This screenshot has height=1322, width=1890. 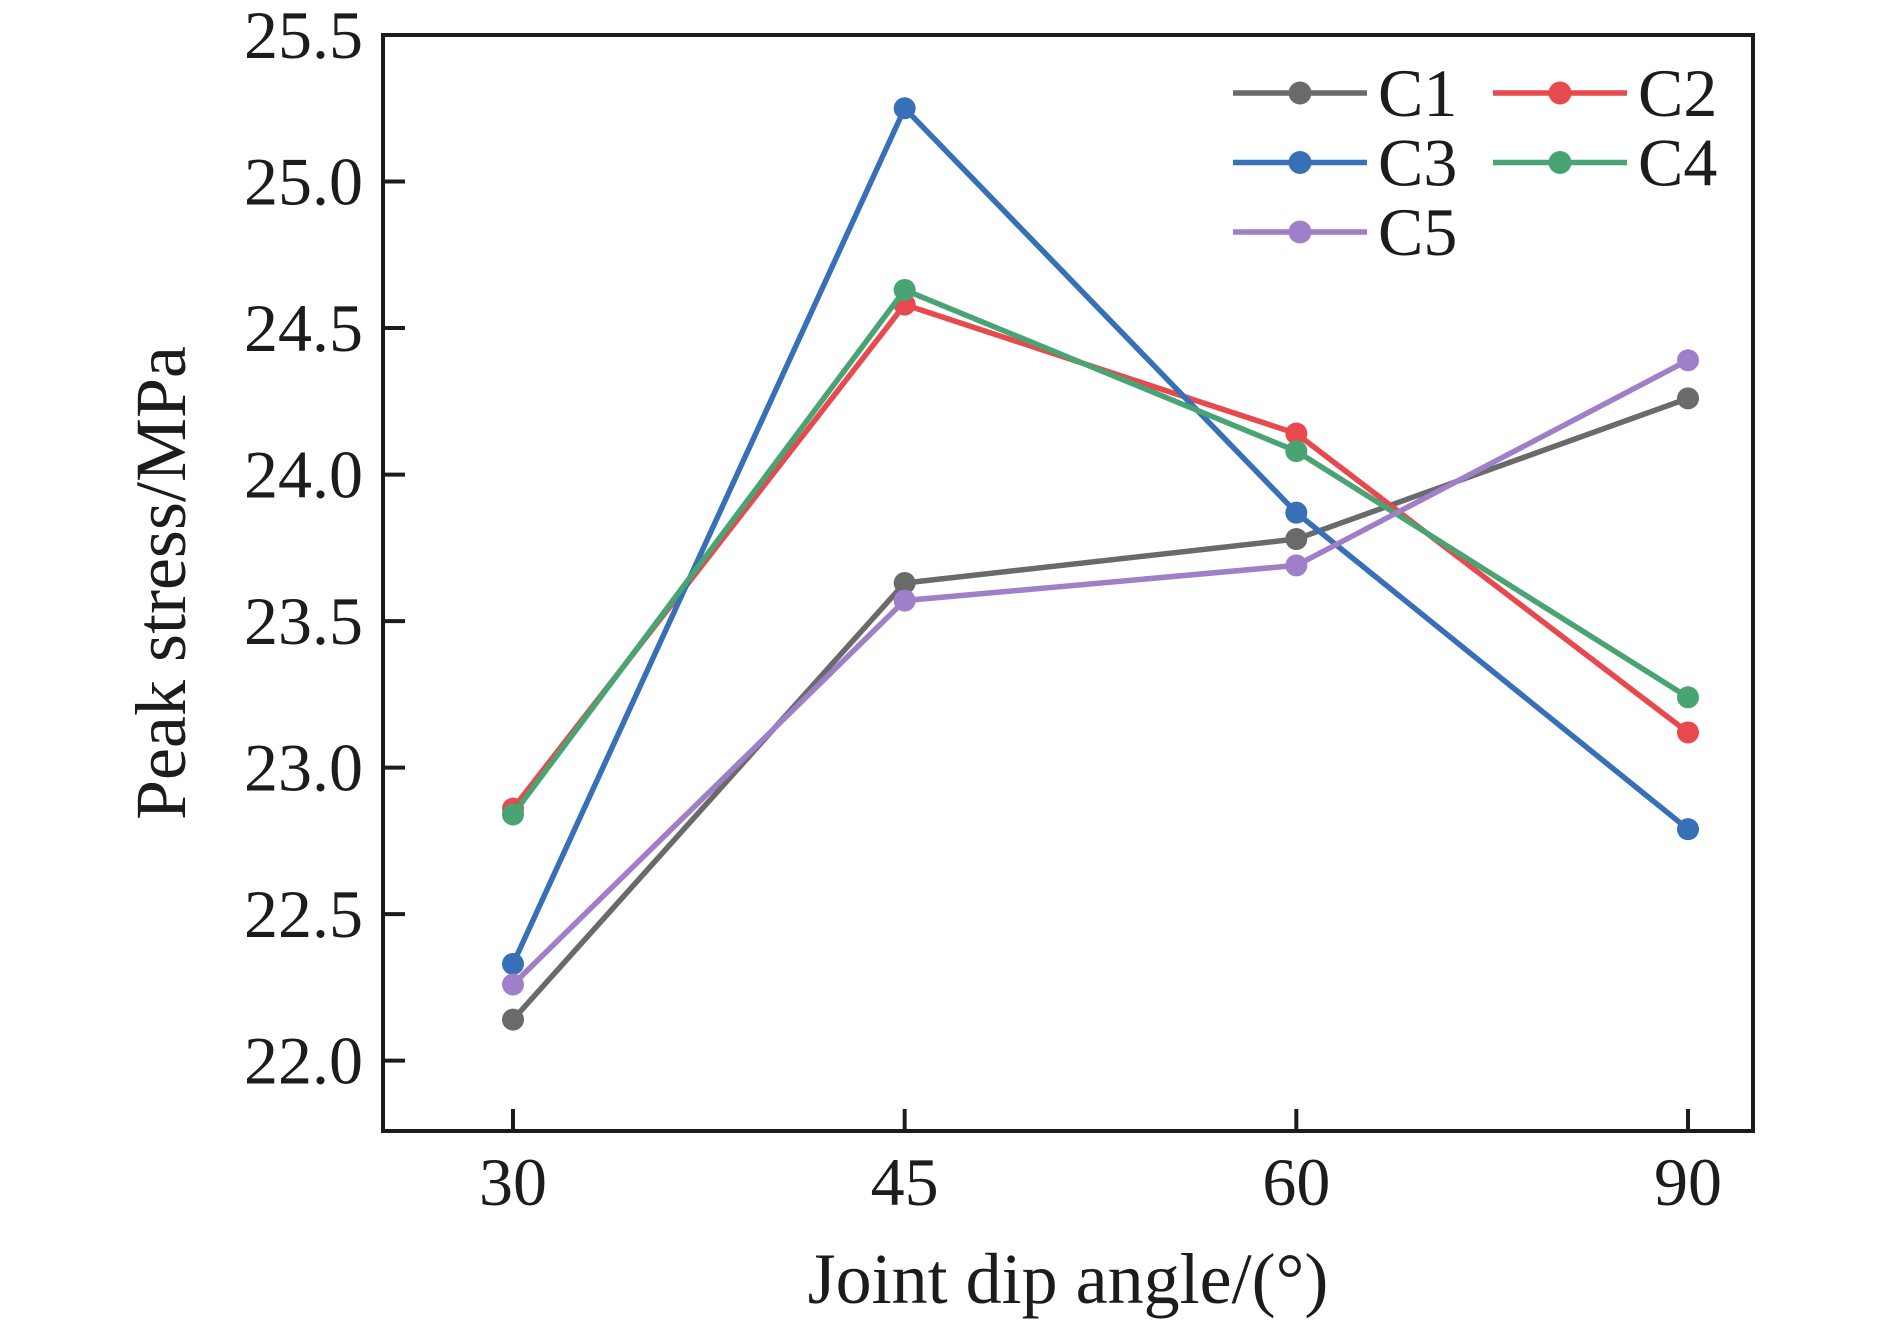 What do you see at coordinates (1345, 93) in the screenshot?
I see `legend-entry-C1: C1` at bounding box center [1345, 93].